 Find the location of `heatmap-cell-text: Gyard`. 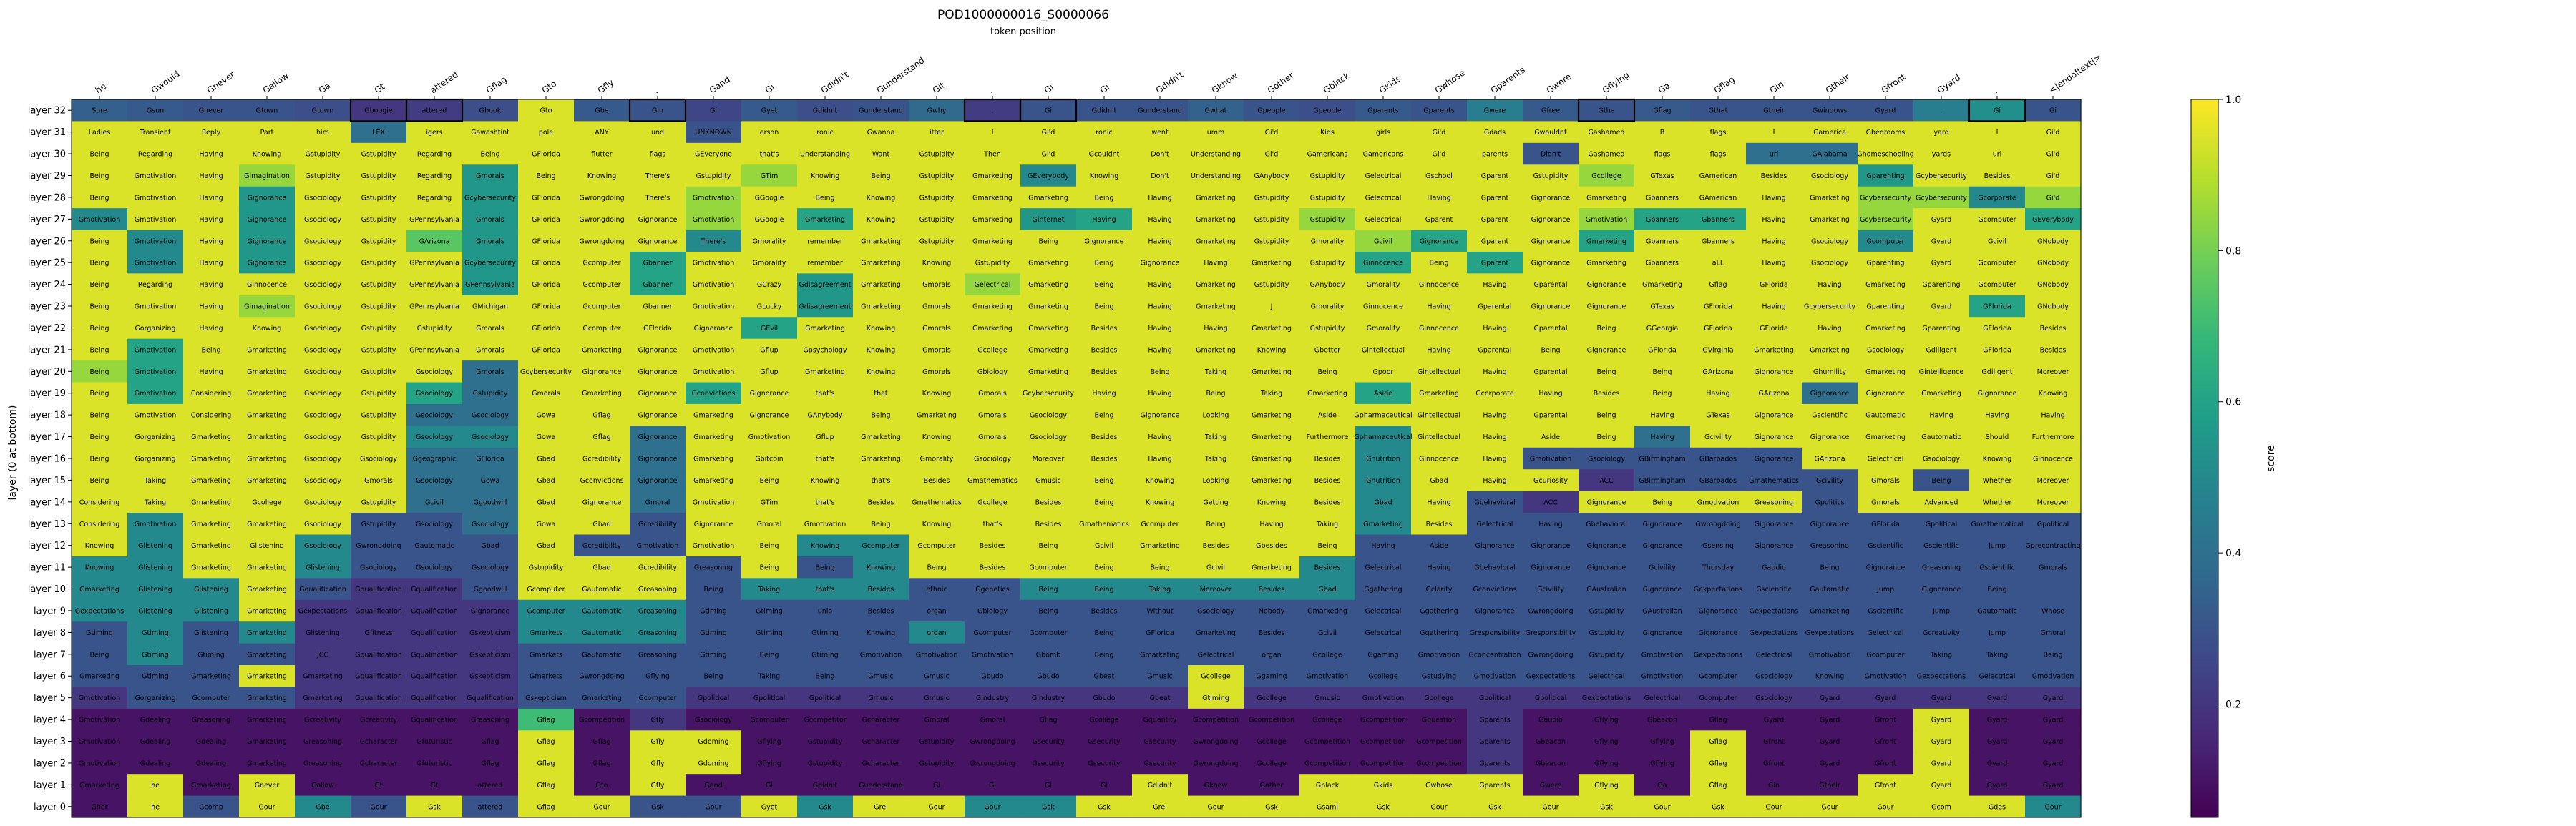

heatmap-cell-text: Gyard is located at coordinates (2053, 742).